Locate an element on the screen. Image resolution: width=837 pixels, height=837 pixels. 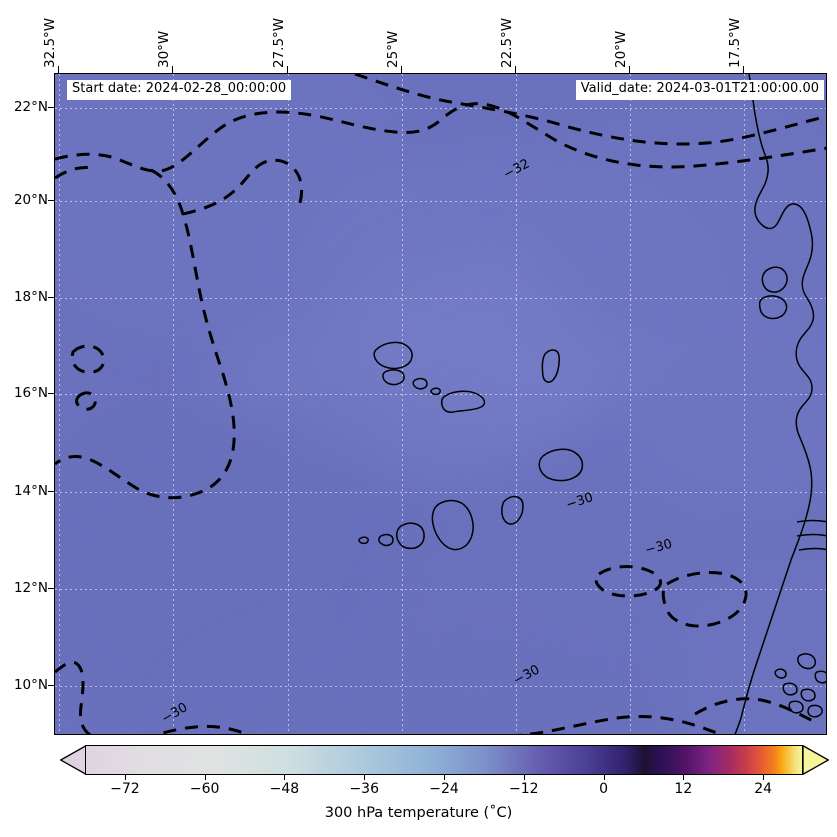
colorbar-tick-label: −24 is located at coordinates (444, 789).